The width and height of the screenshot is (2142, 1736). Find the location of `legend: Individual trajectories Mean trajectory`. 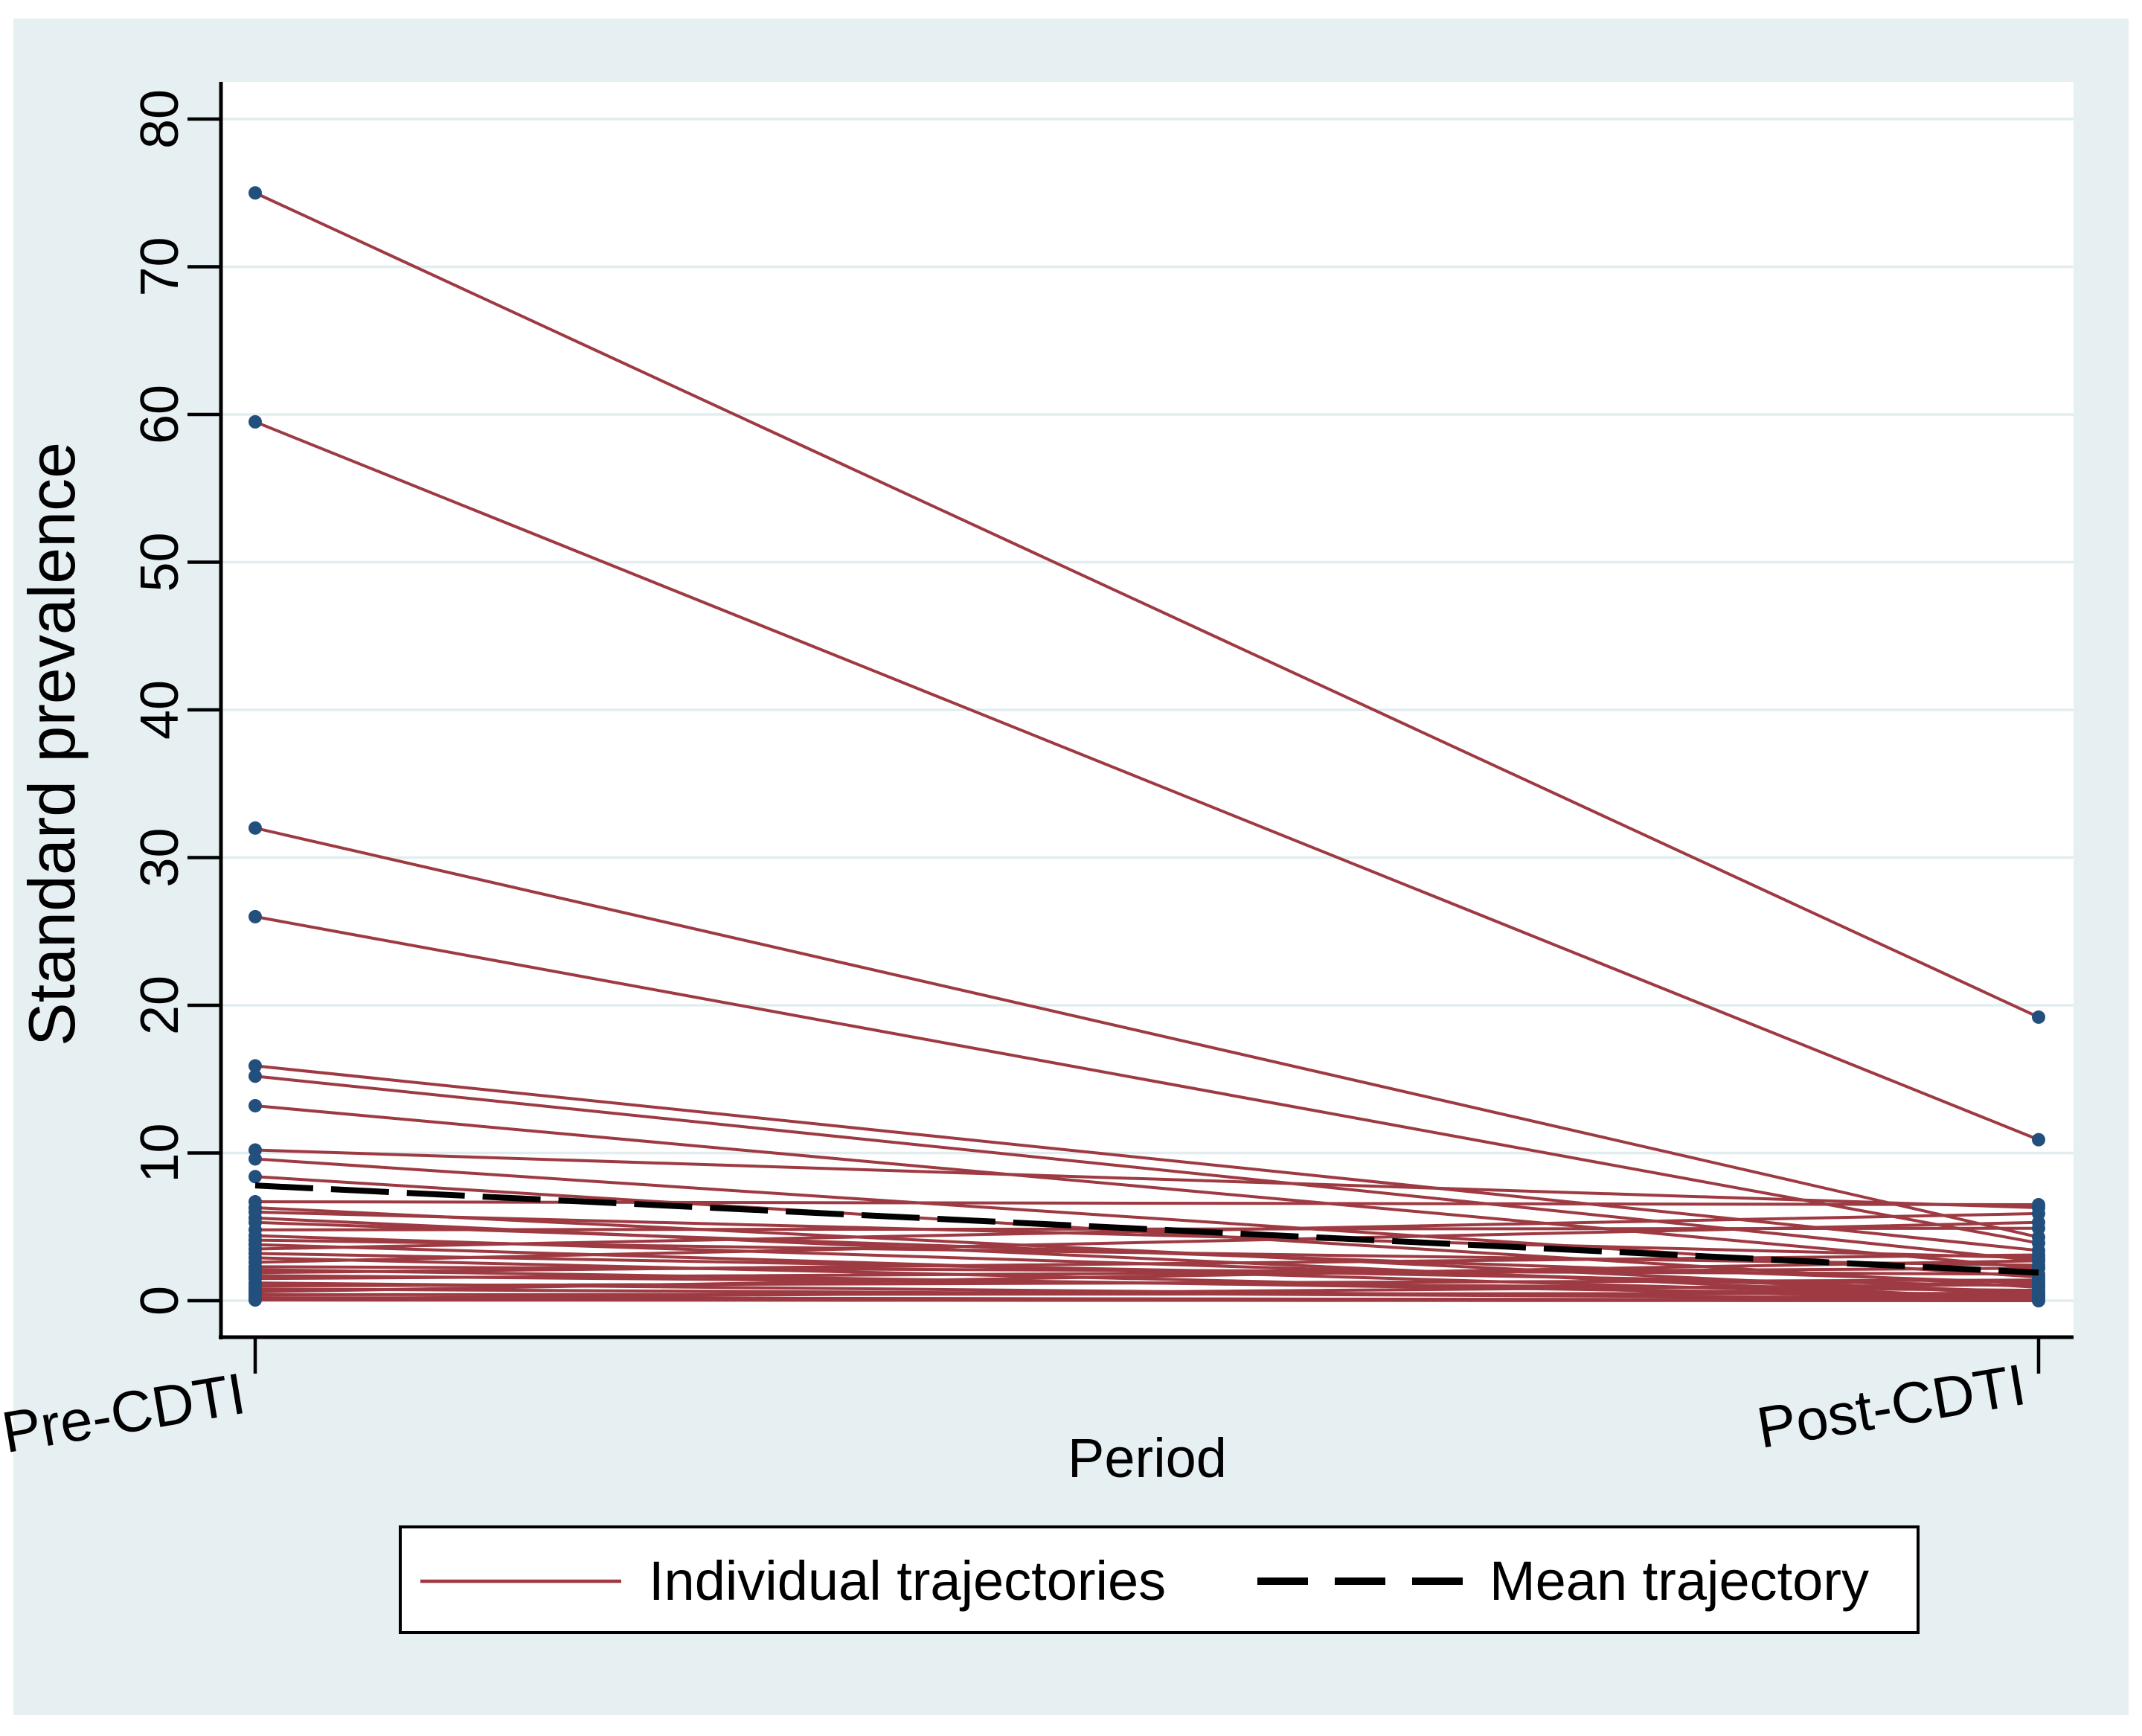

legend: Individual trajectories Mean trajectory is located at coordinates (1160, 1580).